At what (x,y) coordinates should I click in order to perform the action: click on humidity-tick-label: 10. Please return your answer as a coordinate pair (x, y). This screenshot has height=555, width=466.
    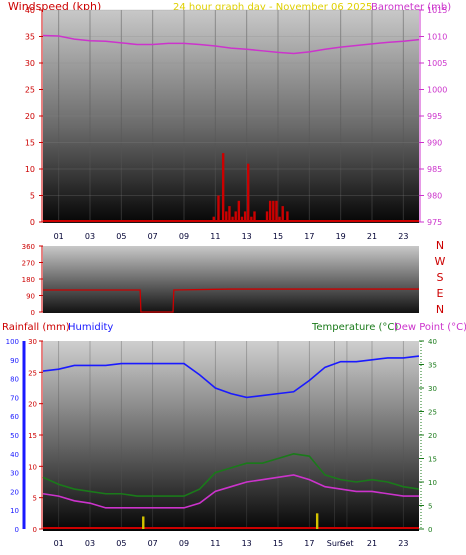
    Looking at the image, I should click on (14, 511).